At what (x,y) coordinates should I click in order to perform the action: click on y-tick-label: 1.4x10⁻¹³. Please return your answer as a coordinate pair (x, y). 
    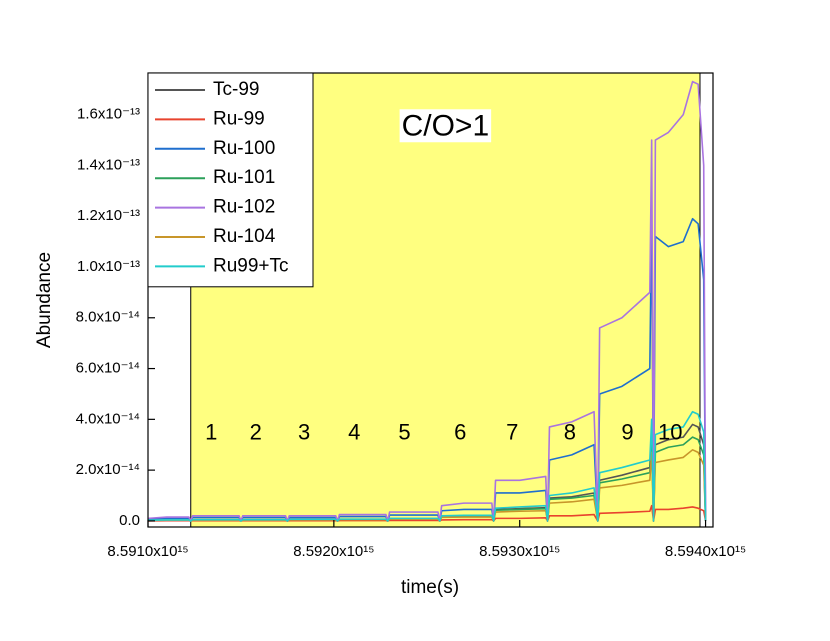
    Looking at the image, I should click on (108, 164).